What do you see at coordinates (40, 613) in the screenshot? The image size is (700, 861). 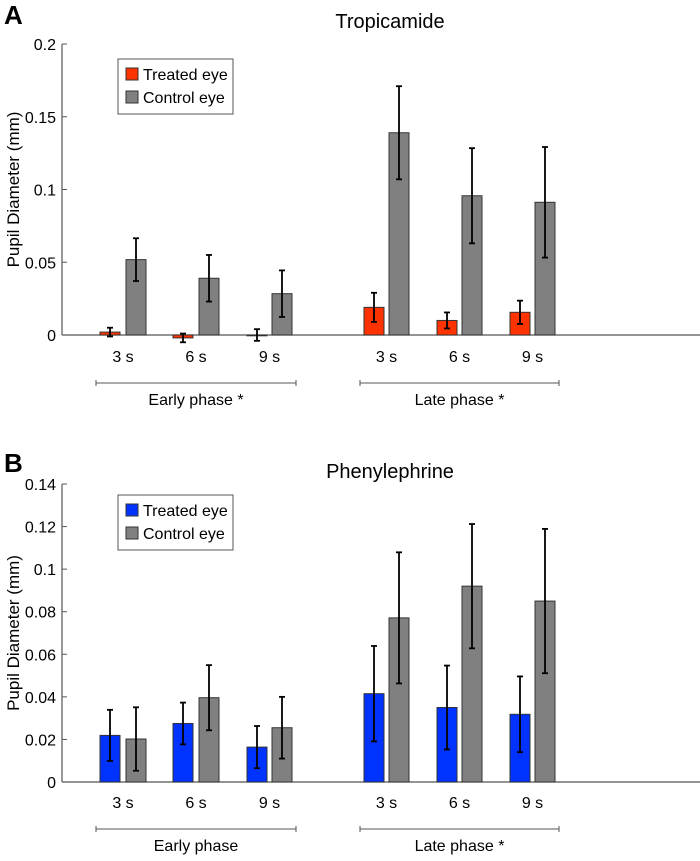 I see `y-tick-label: 0.08` at bounding box center [40, 613].